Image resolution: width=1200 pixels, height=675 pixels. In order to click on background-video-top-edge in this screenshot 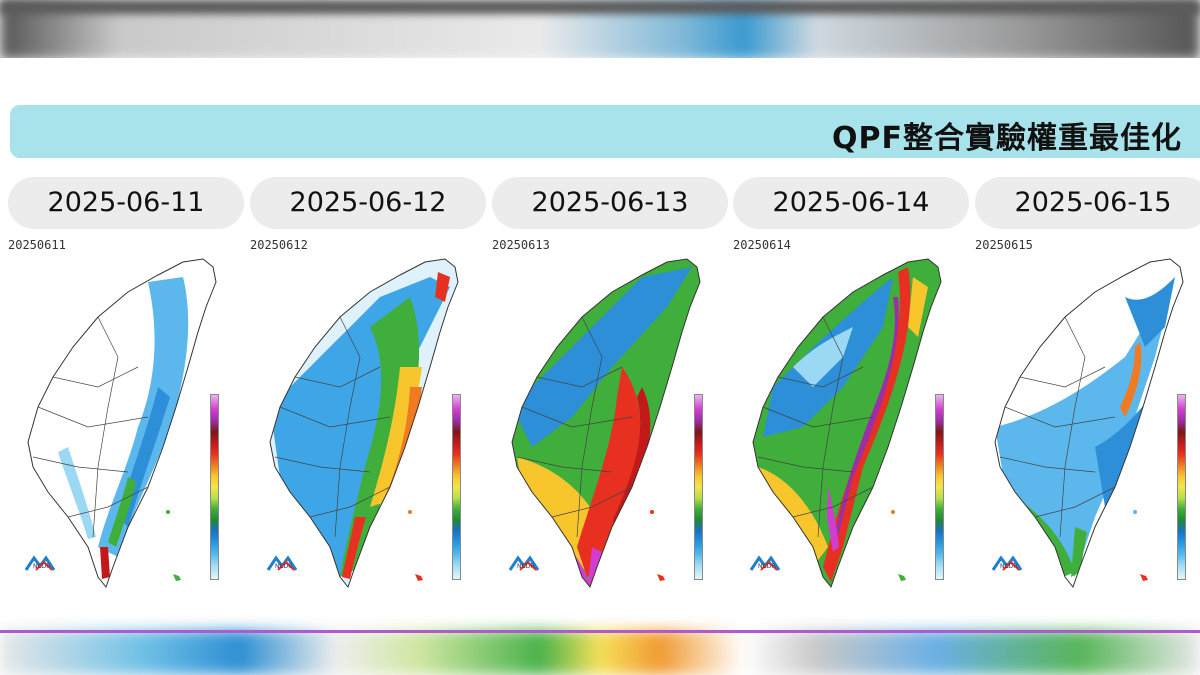, I will do `click(600, 7)`.